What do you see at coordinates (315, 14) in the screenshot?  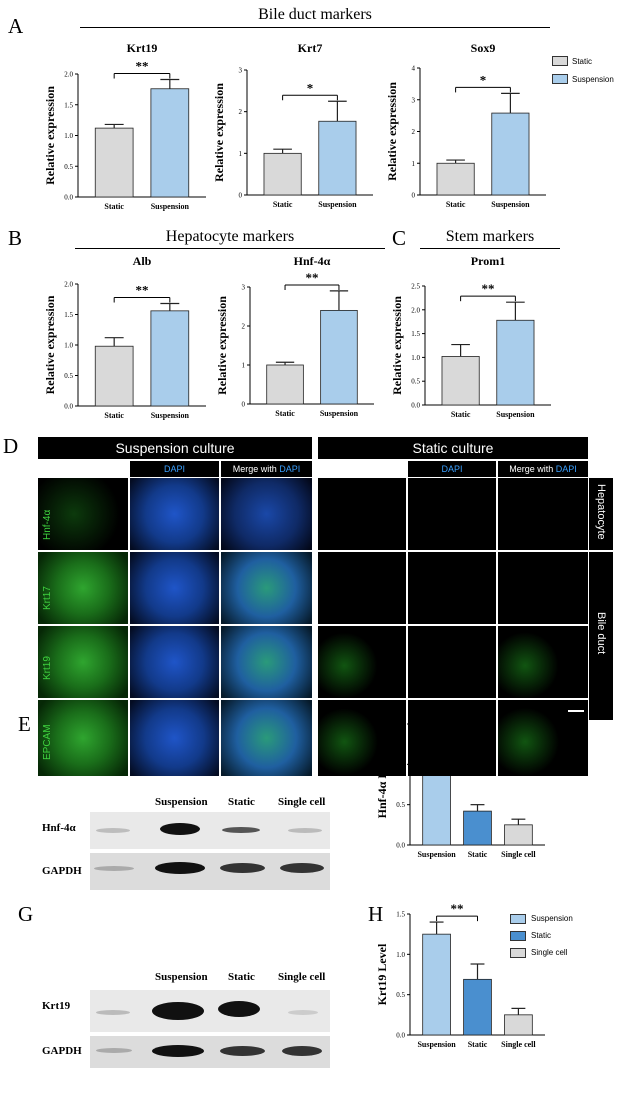 I see `group-title-bile: Bile duct markers` at bounding box center [315, 14].